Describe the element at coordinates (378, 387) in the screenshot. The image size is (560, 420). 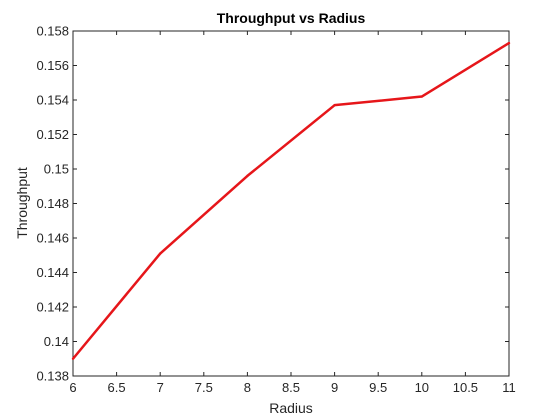
I see `x-tick-label: 9.5` at that location.